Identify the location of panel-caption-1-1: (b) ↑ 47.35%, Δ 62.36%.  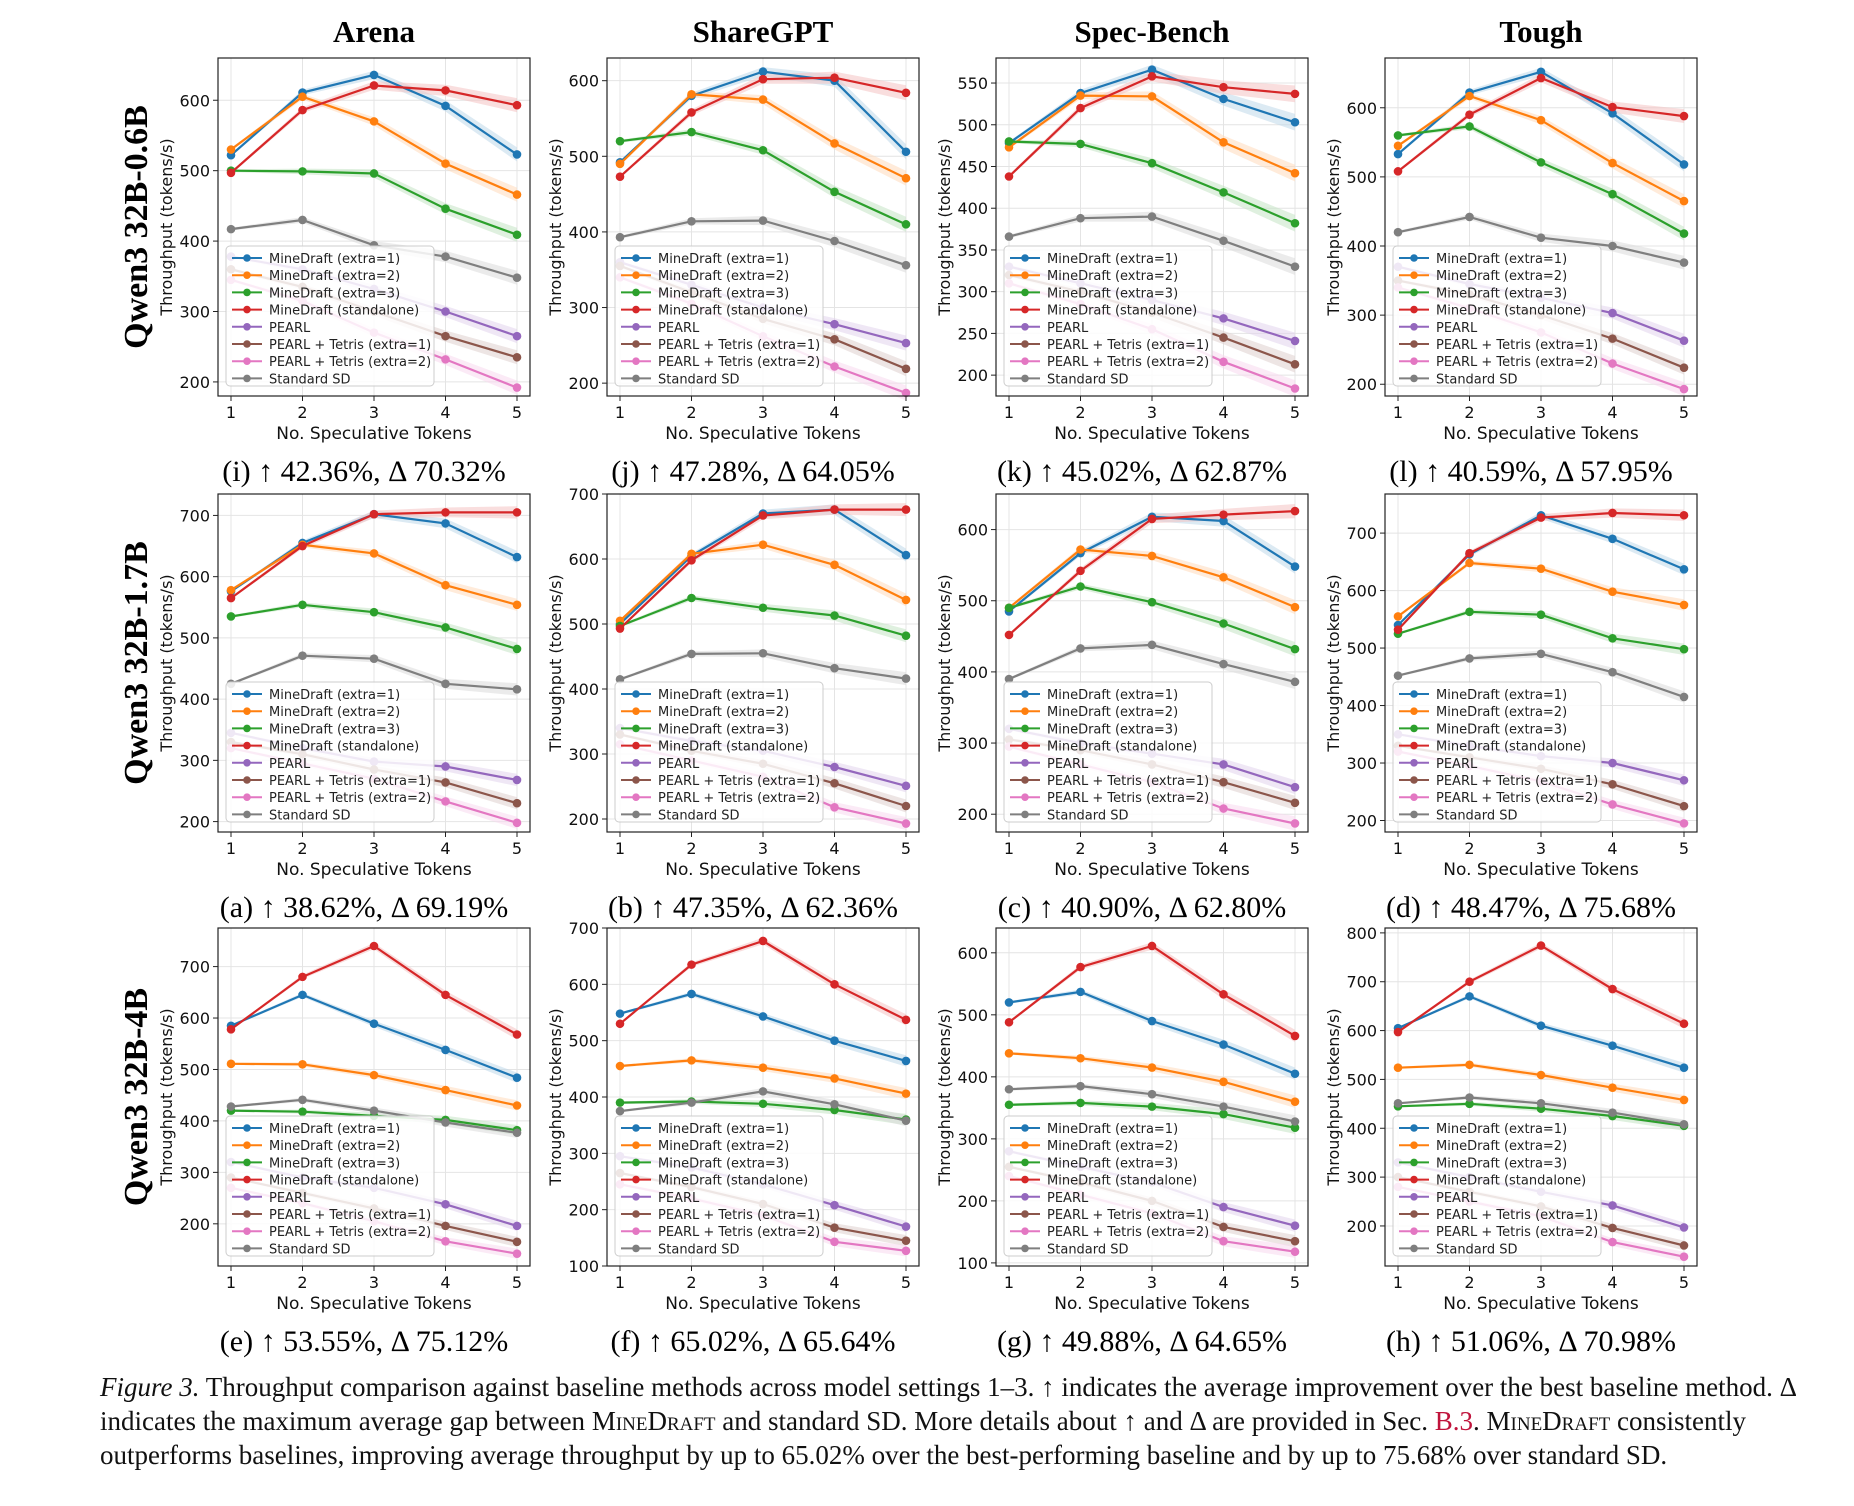
(753, 907).